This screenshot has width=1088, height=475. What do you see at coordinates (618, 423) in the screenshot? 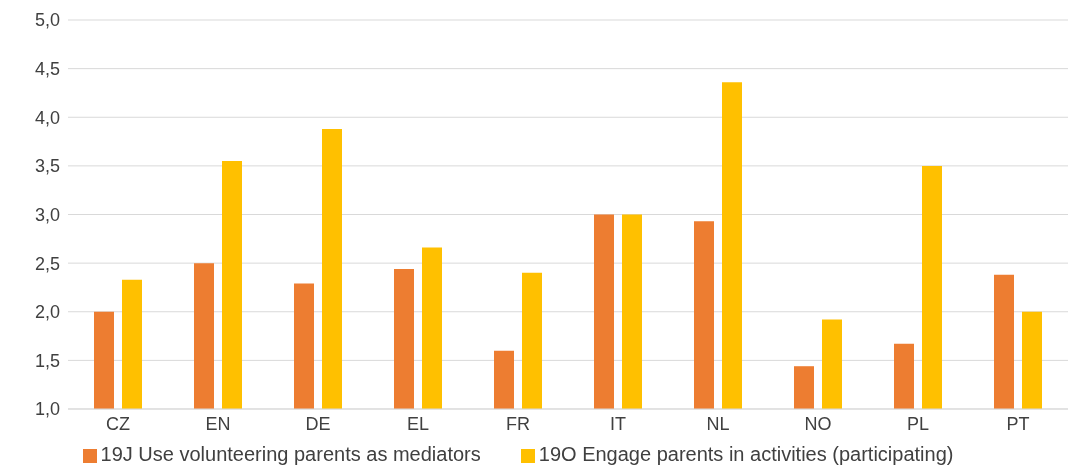
I see `x-tick-label: IT` at bounding box center [618, 423].